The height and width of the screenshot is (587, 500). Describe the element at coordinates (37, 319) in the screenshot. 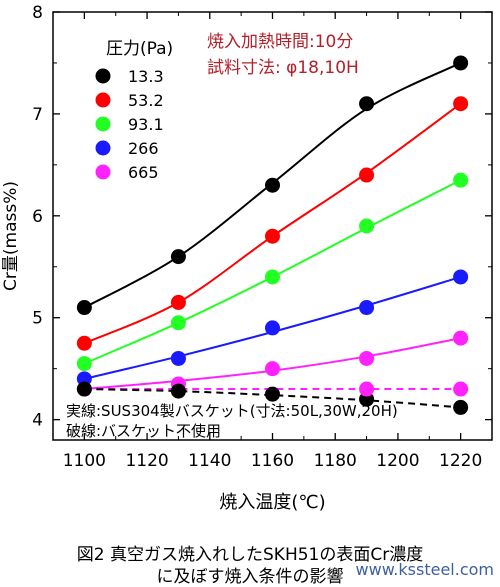

I see `y-tick-label: 5` at that location.